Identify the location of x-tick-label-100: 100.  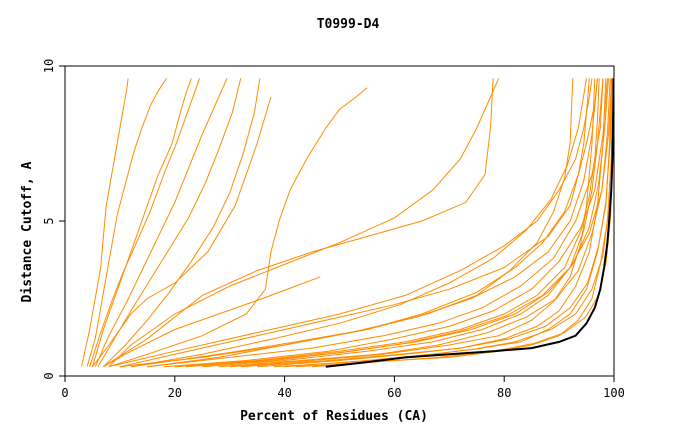
(614, 393).